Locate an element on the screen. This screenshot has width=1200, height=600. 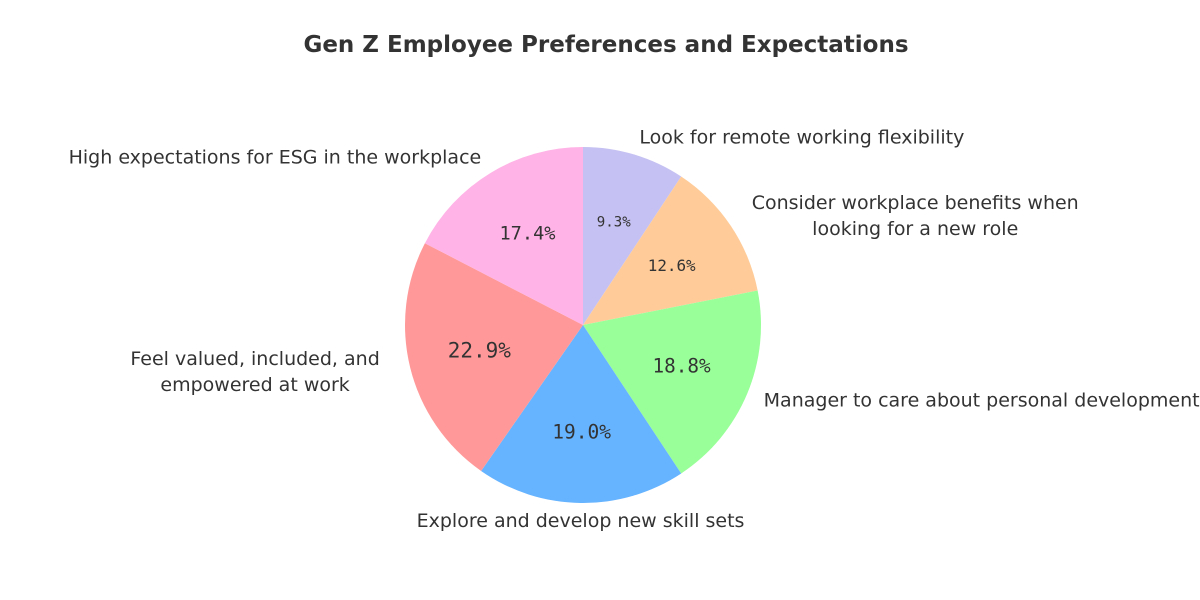
pie-slice-feel-valued-included-and-empowered-at-work is located at coordinates (493, 357).